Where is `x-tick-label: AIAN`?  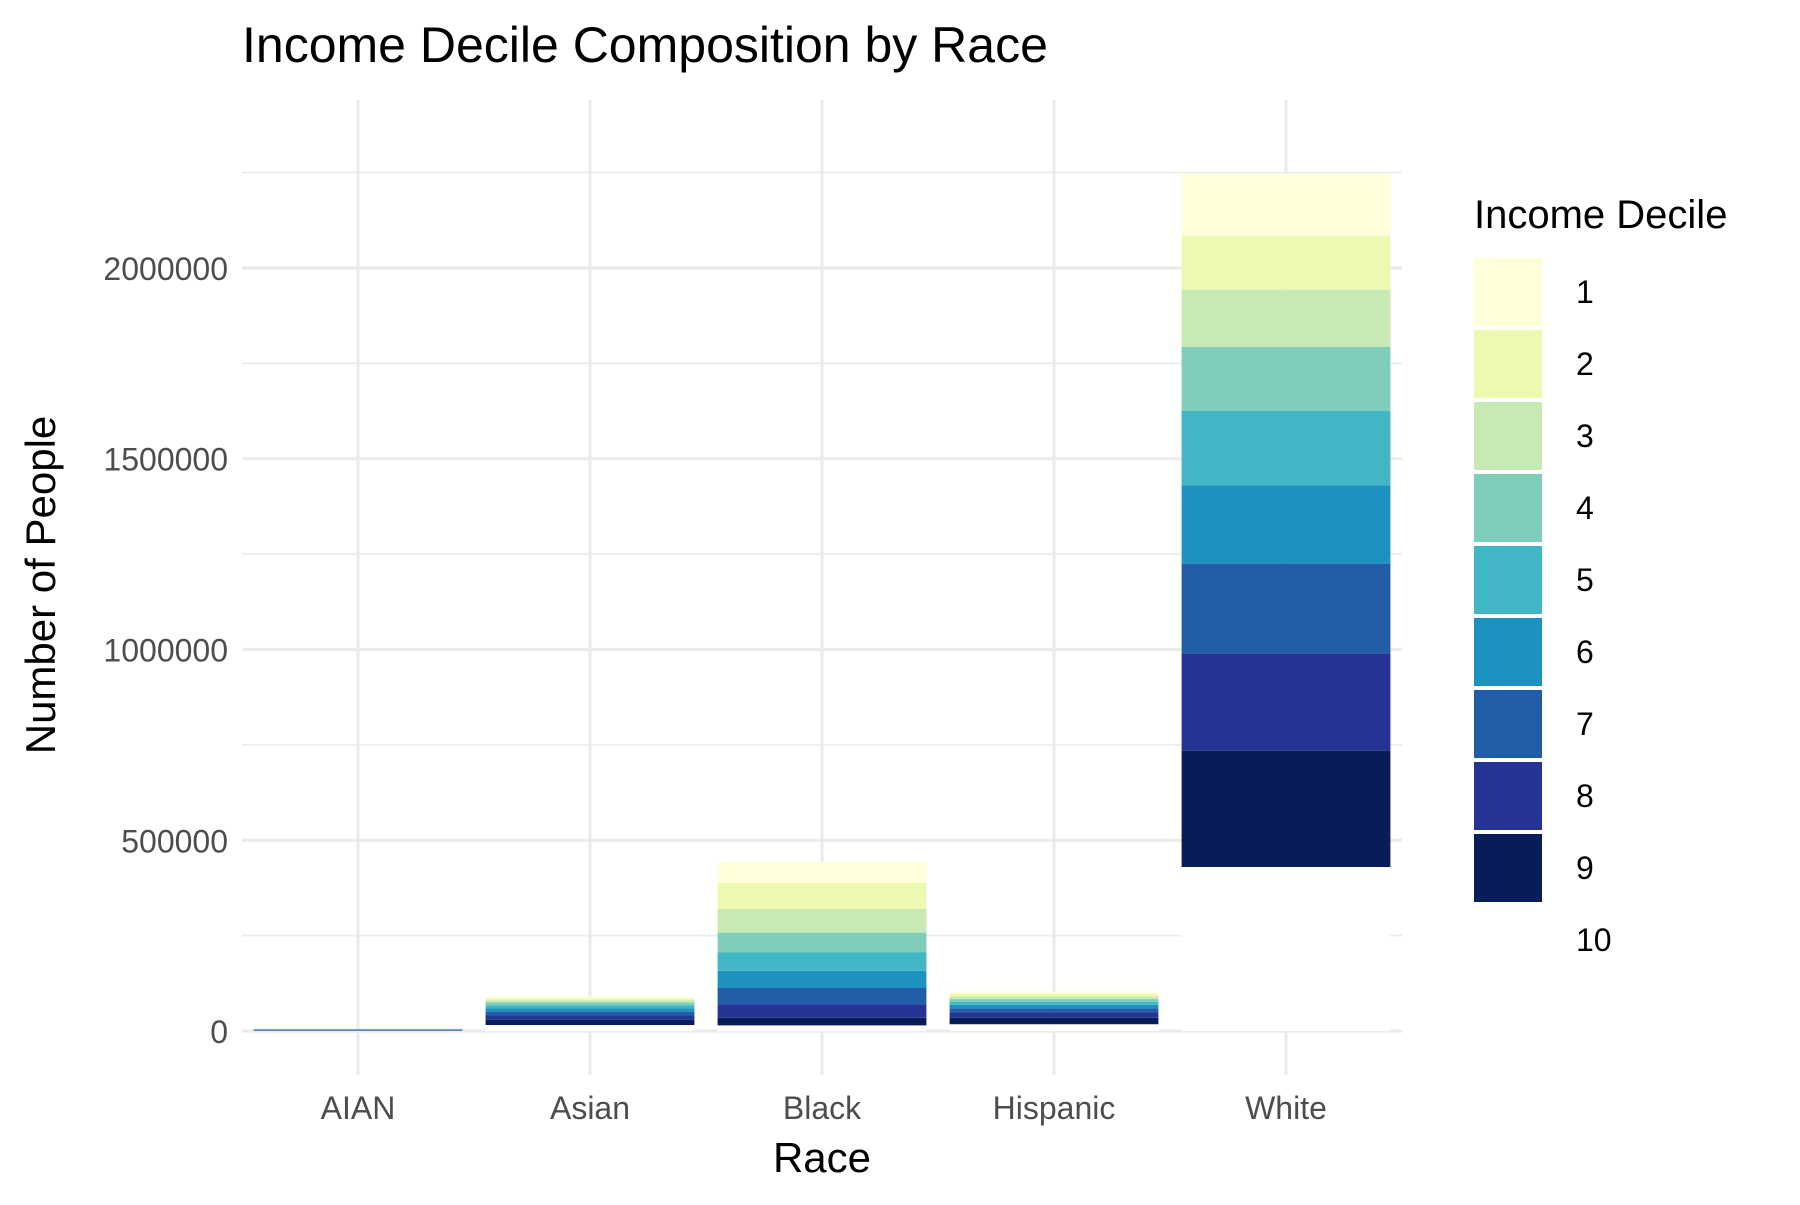 x-tick-label: AIAN is located at coordinates (358, 1108).